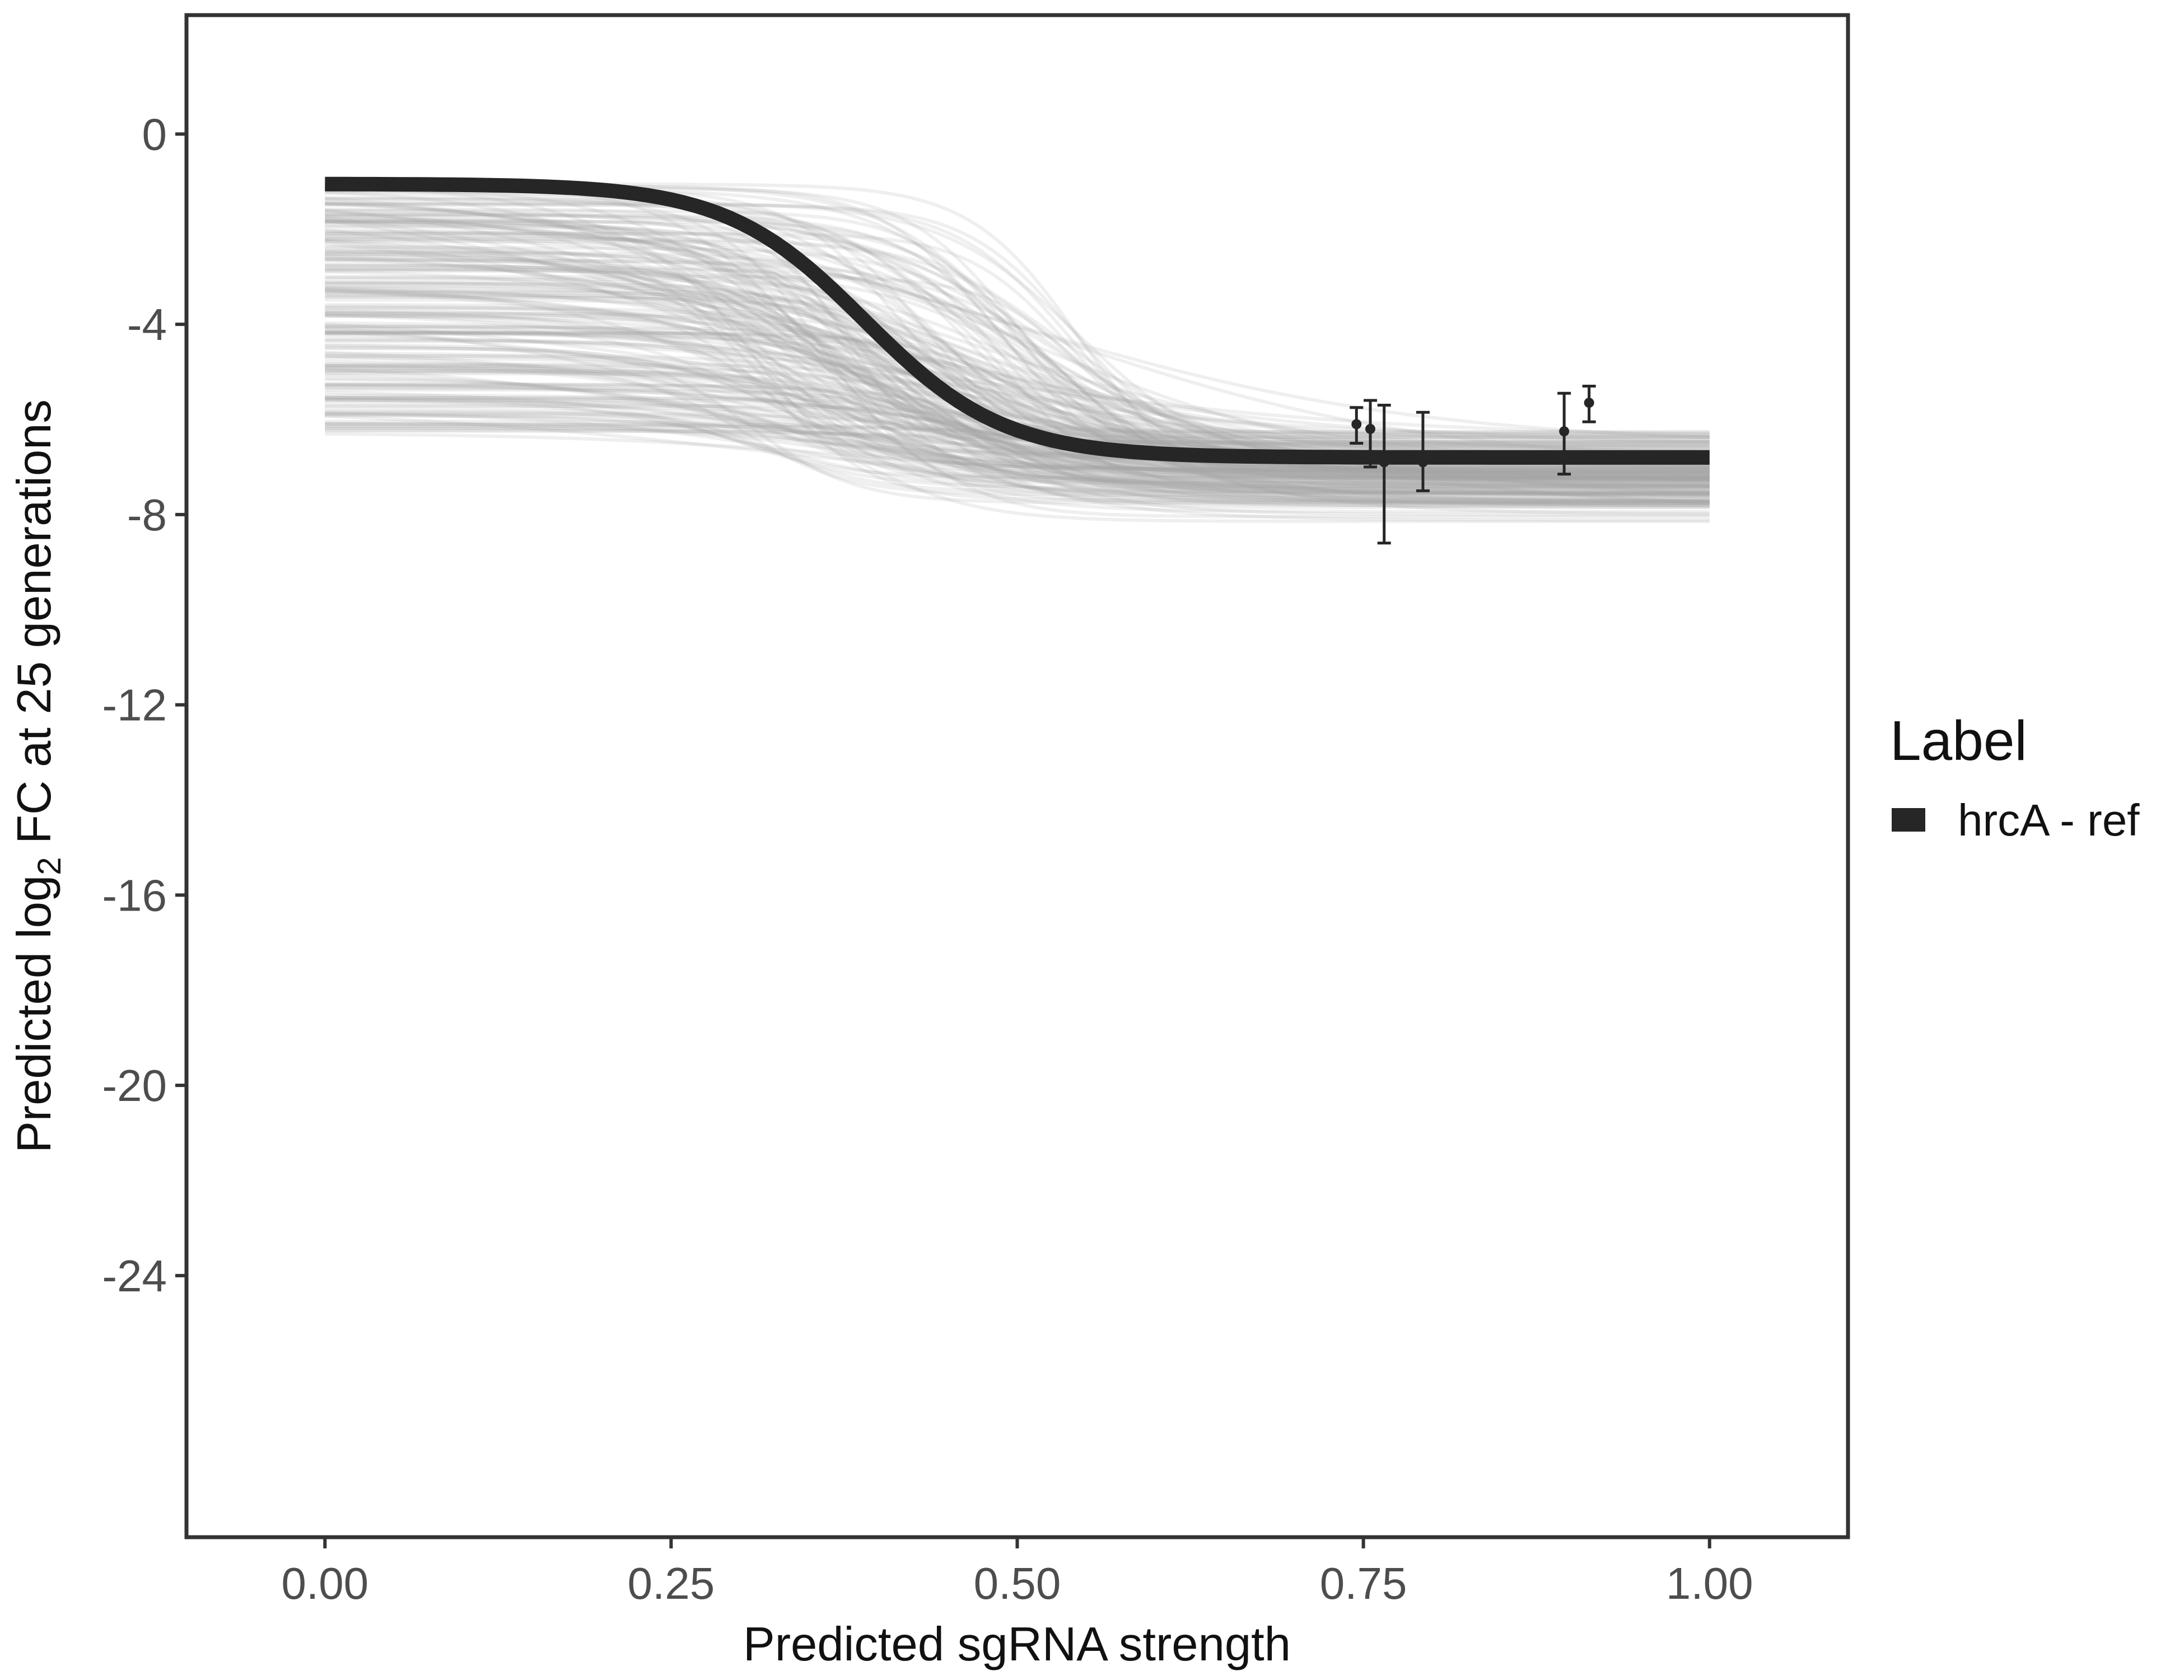 This screenshot has height=1680, width=2184. Describe the element at coordinates (1018, 1583) in the screenshot. I see `x-tick-label: 0.50` at that location.